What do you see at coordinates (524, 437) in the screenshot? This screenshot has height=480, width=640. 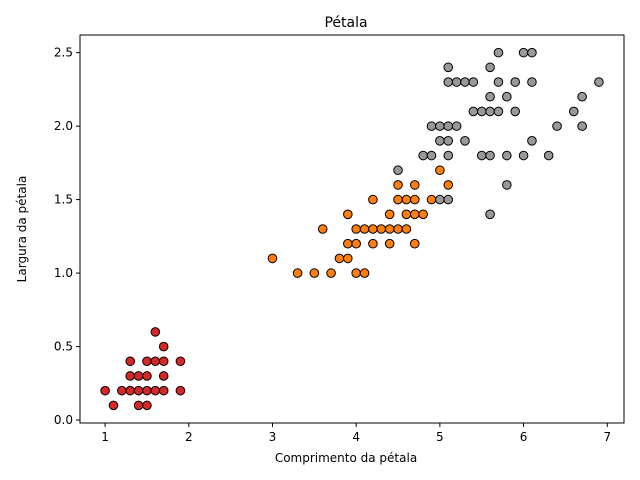 I see `x-tick-label: 6` at bounding box center [524, 437].